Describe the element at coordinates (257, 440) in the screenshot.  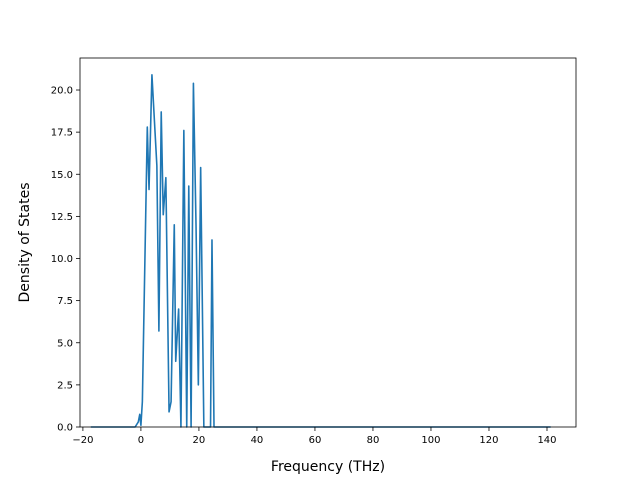
I see `x-tick-label: 40` at that location.